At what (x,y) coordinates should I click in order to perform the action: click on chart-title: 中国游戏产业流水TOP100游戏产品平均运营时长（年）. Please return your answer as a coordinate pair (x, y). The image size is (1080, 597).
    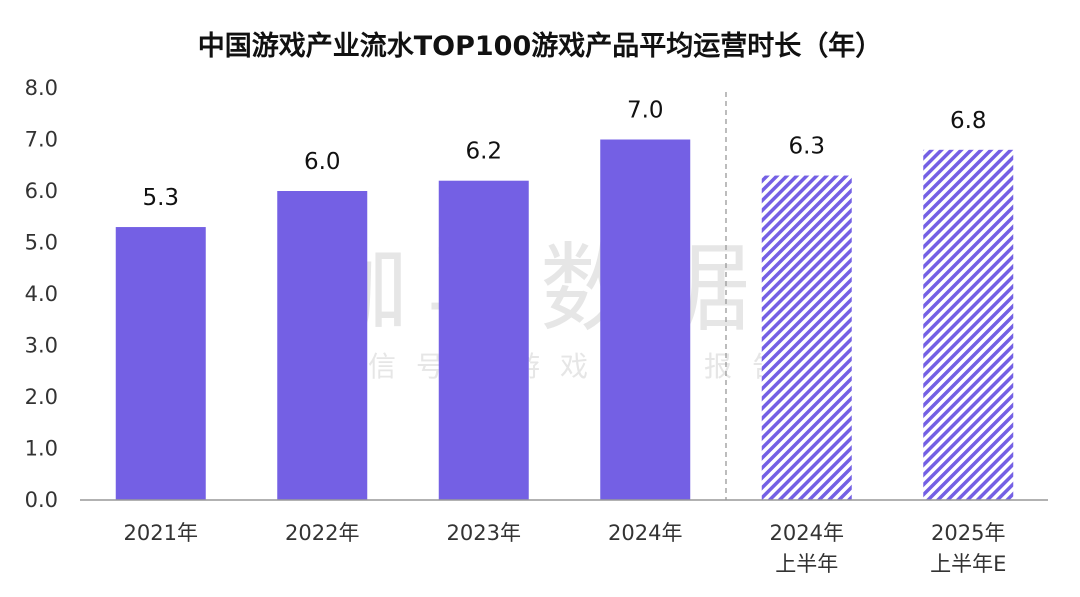
    Looking at the image, I should click on (540, 46).